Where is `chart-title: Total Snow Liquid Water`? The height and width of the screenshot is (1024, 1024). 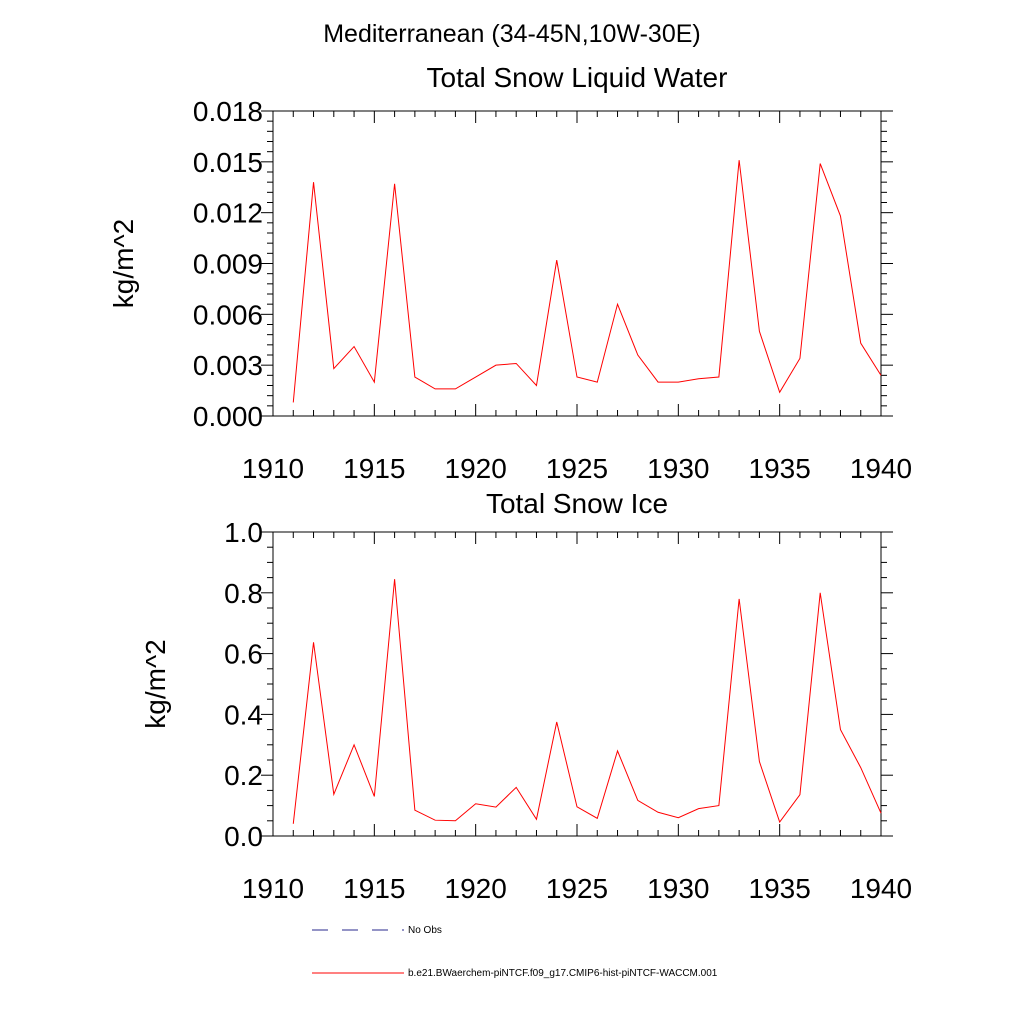
chart-title: Total Snow Liquid Water is located at coordinates (577, 77).